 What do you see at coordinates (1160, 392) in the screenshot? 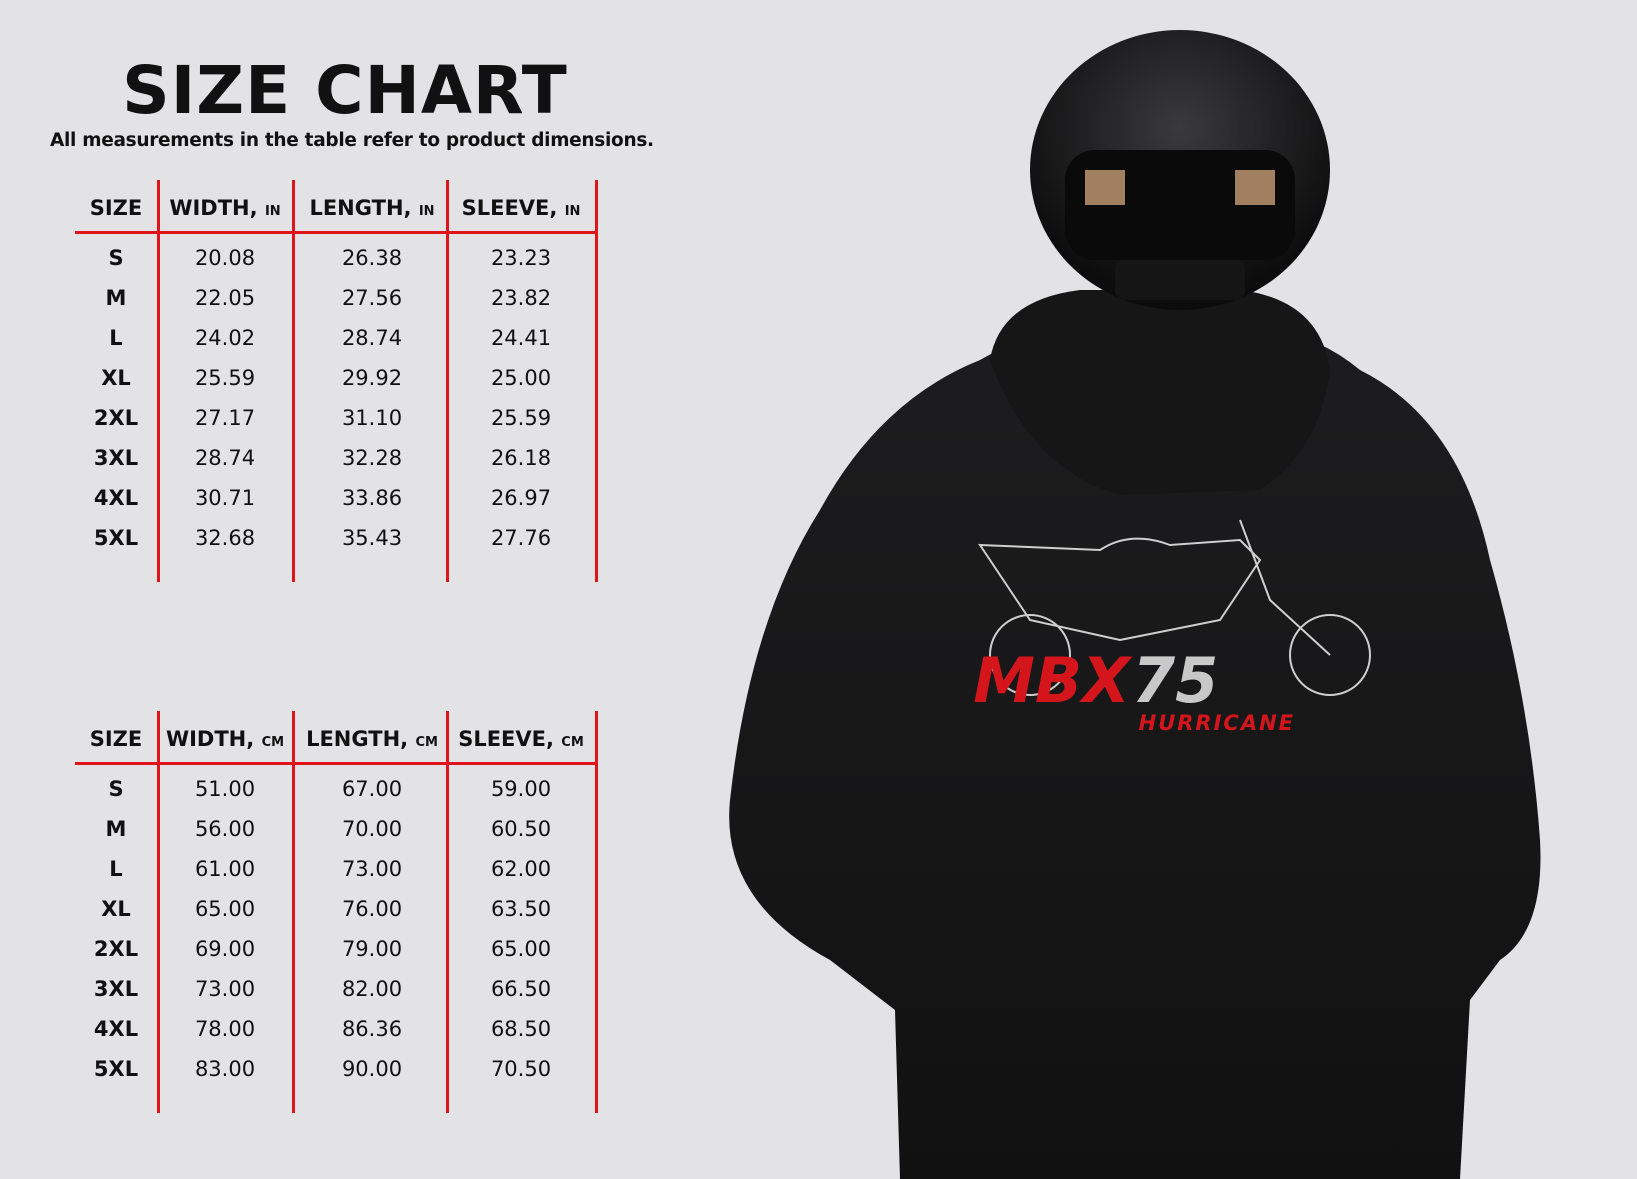
I see `hood` at bounding box center [1160, 392].